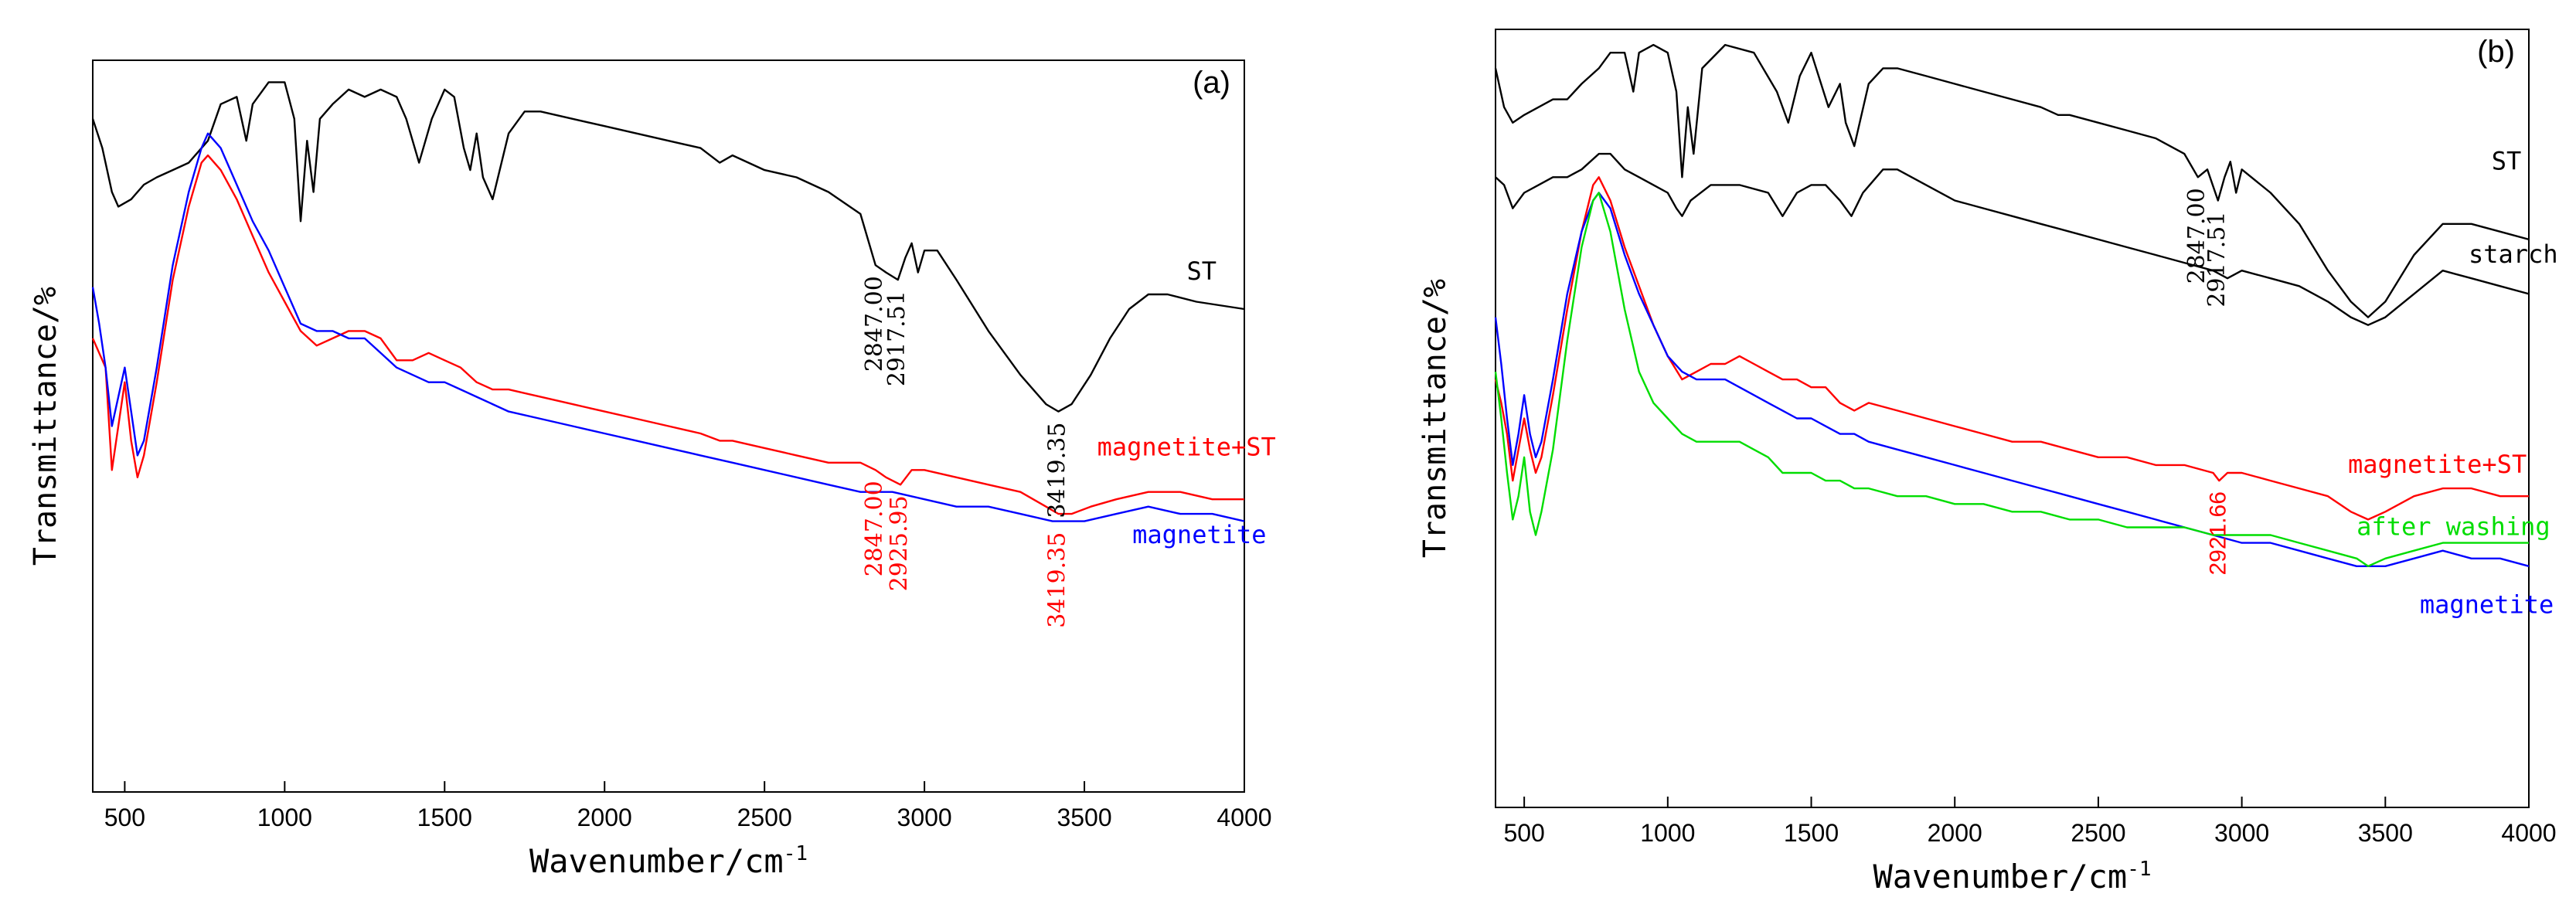 This screenshot has height=921, width=2576. What do you see at coordinates (2513, 254) in the screenshot?
I see `series-name-label: starch` at bounding box center [2513, 254].